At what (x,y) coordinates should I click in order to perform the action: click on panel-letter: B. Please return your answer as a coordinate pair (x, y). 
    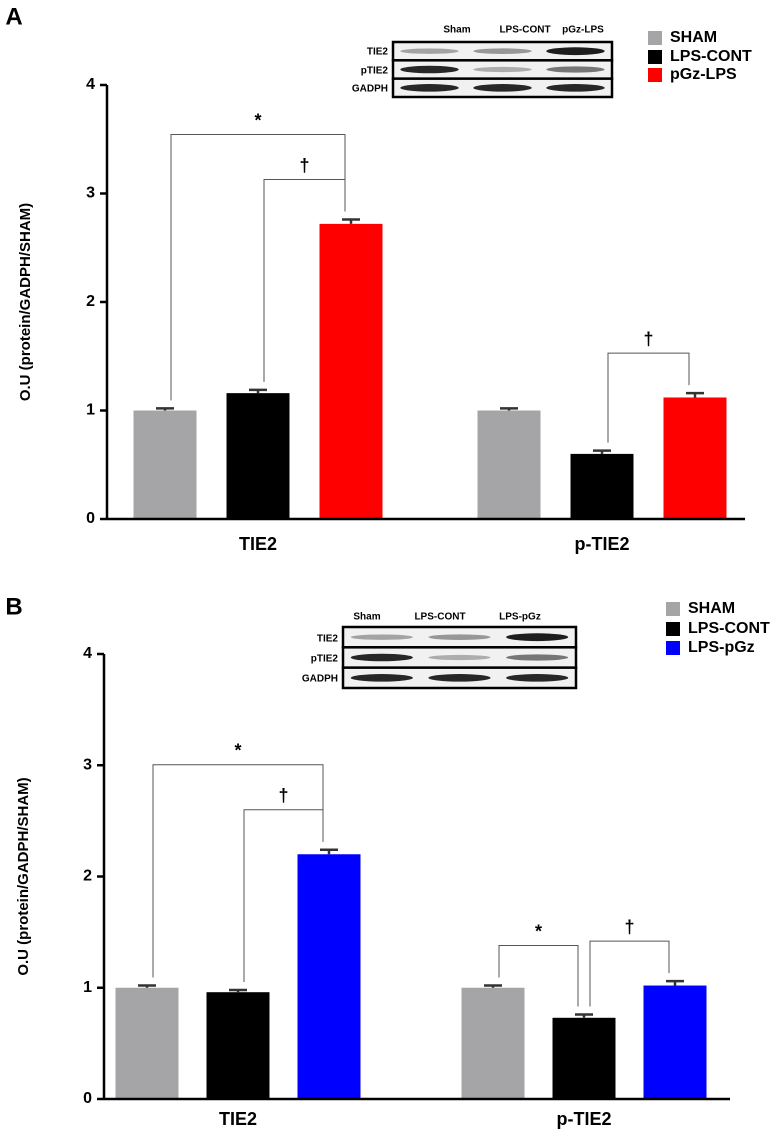
    Looking at the image, I should click on (13, 606).